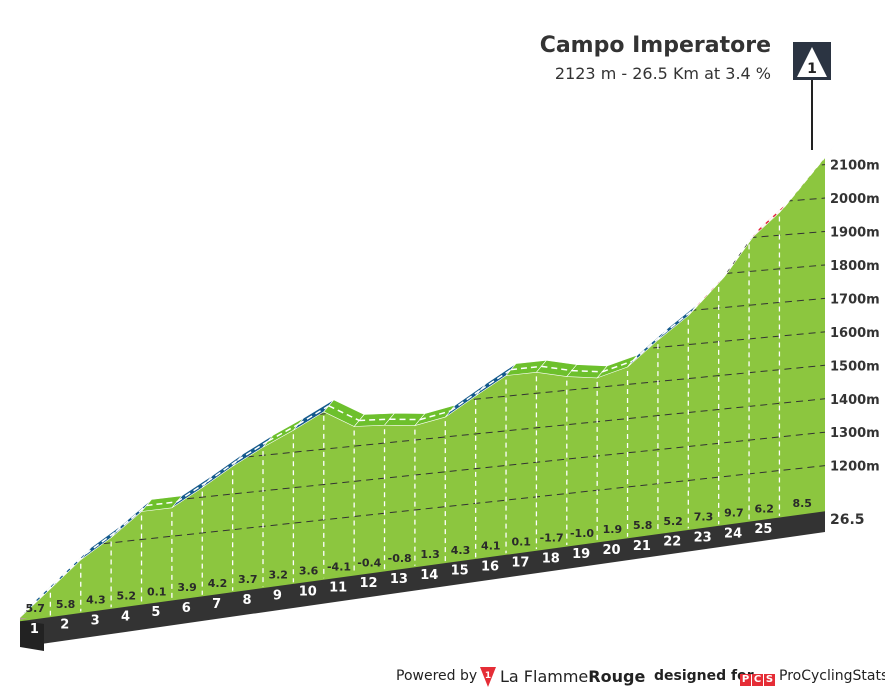 The width and height of the screenshot is (885, 693). I want to click on gradient-label: -1.7, so click(552, 537).